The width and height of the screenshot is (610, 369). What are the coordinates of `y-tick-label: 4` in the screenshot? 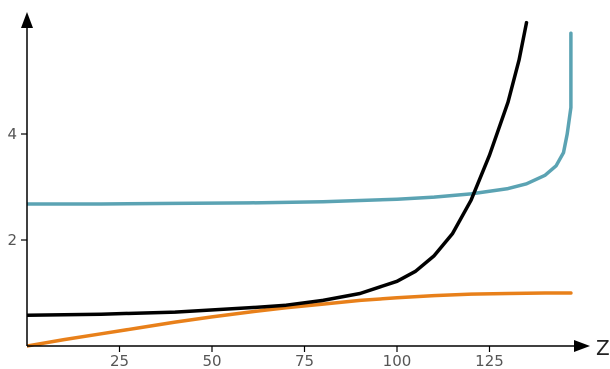 It's located at (12, 134).